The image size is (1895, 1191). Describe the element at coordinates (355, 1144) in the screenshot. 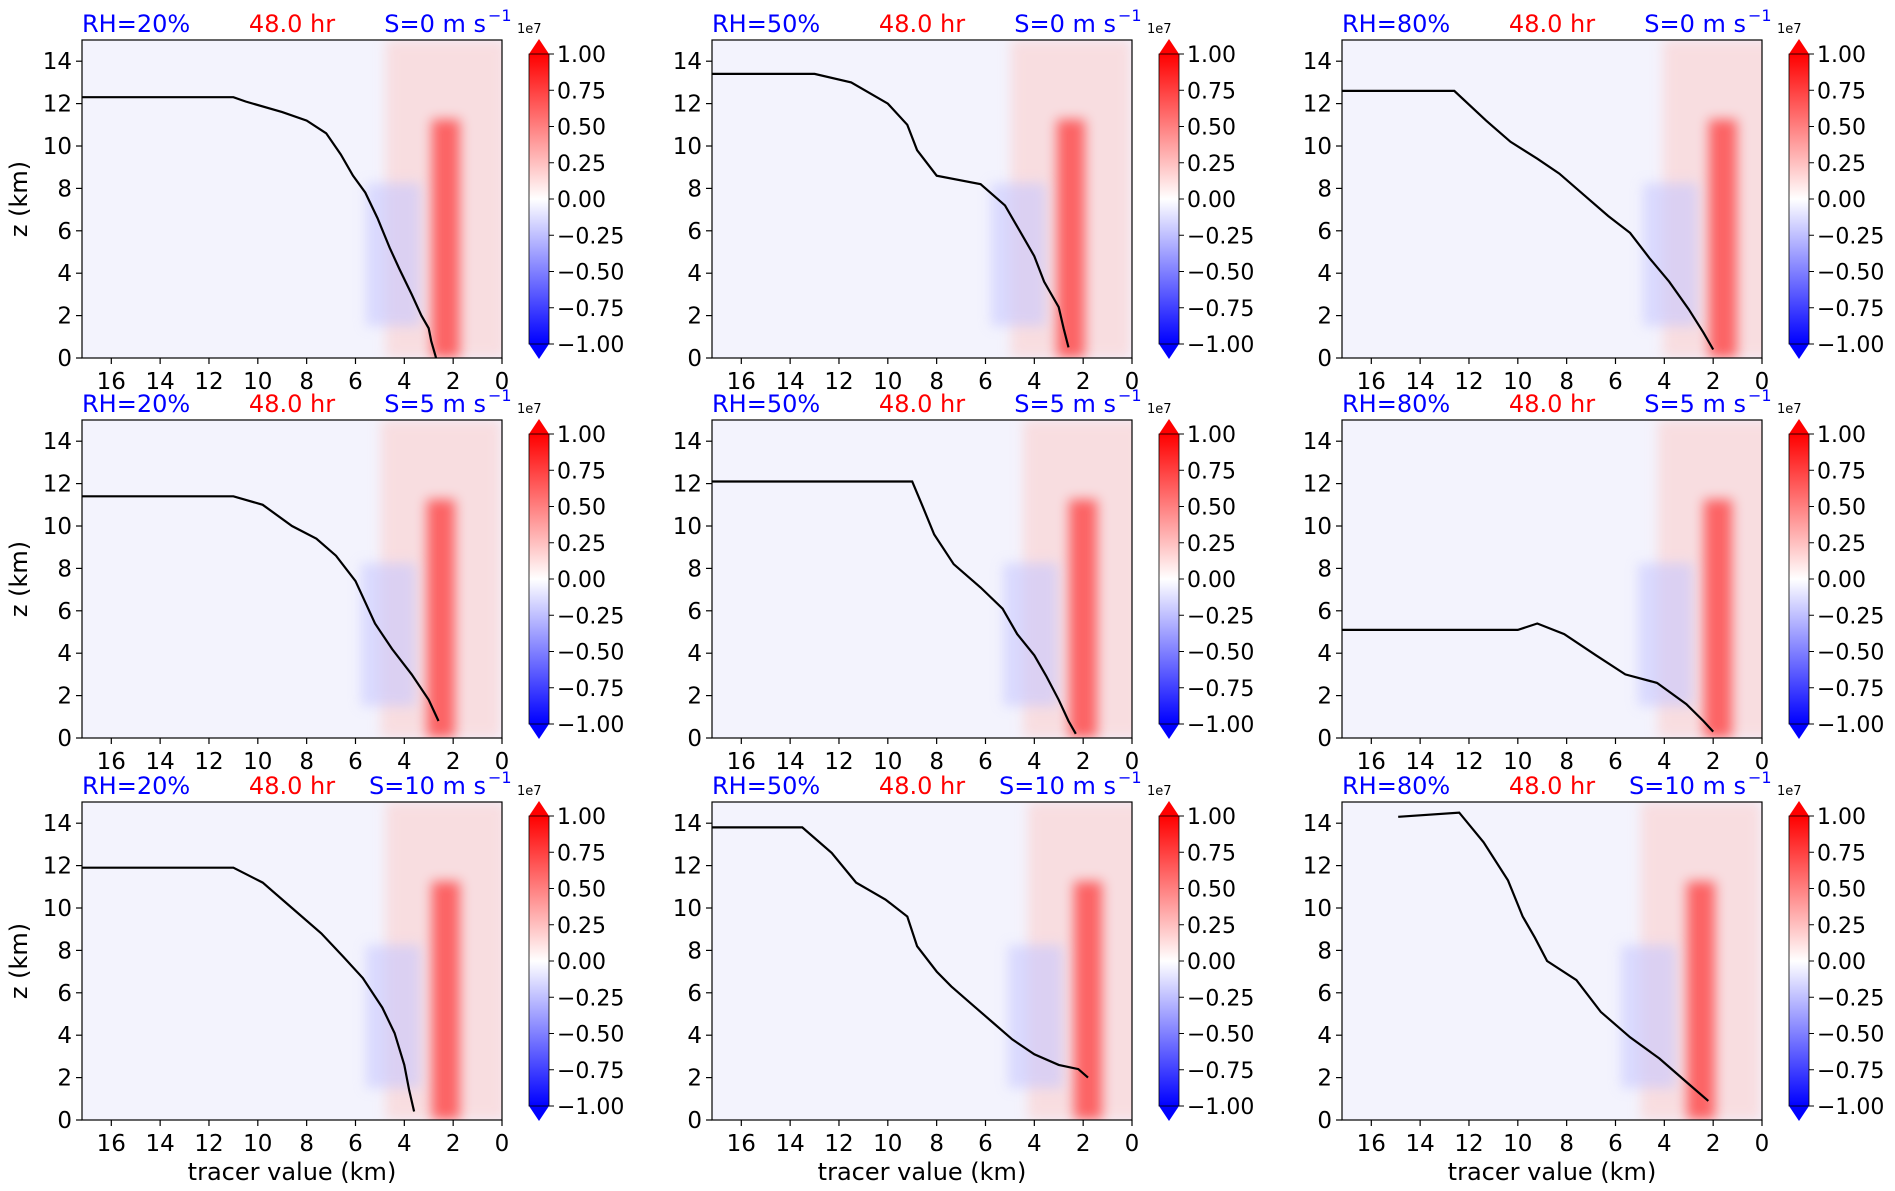

I see `x-tick-label: 6` at that location.